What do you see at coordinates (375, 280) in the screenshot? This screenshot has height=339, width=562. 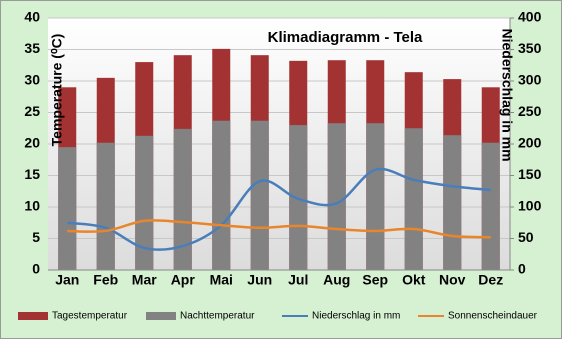 I see `x-tick-label: Sep` at bounding box center [375, 280].